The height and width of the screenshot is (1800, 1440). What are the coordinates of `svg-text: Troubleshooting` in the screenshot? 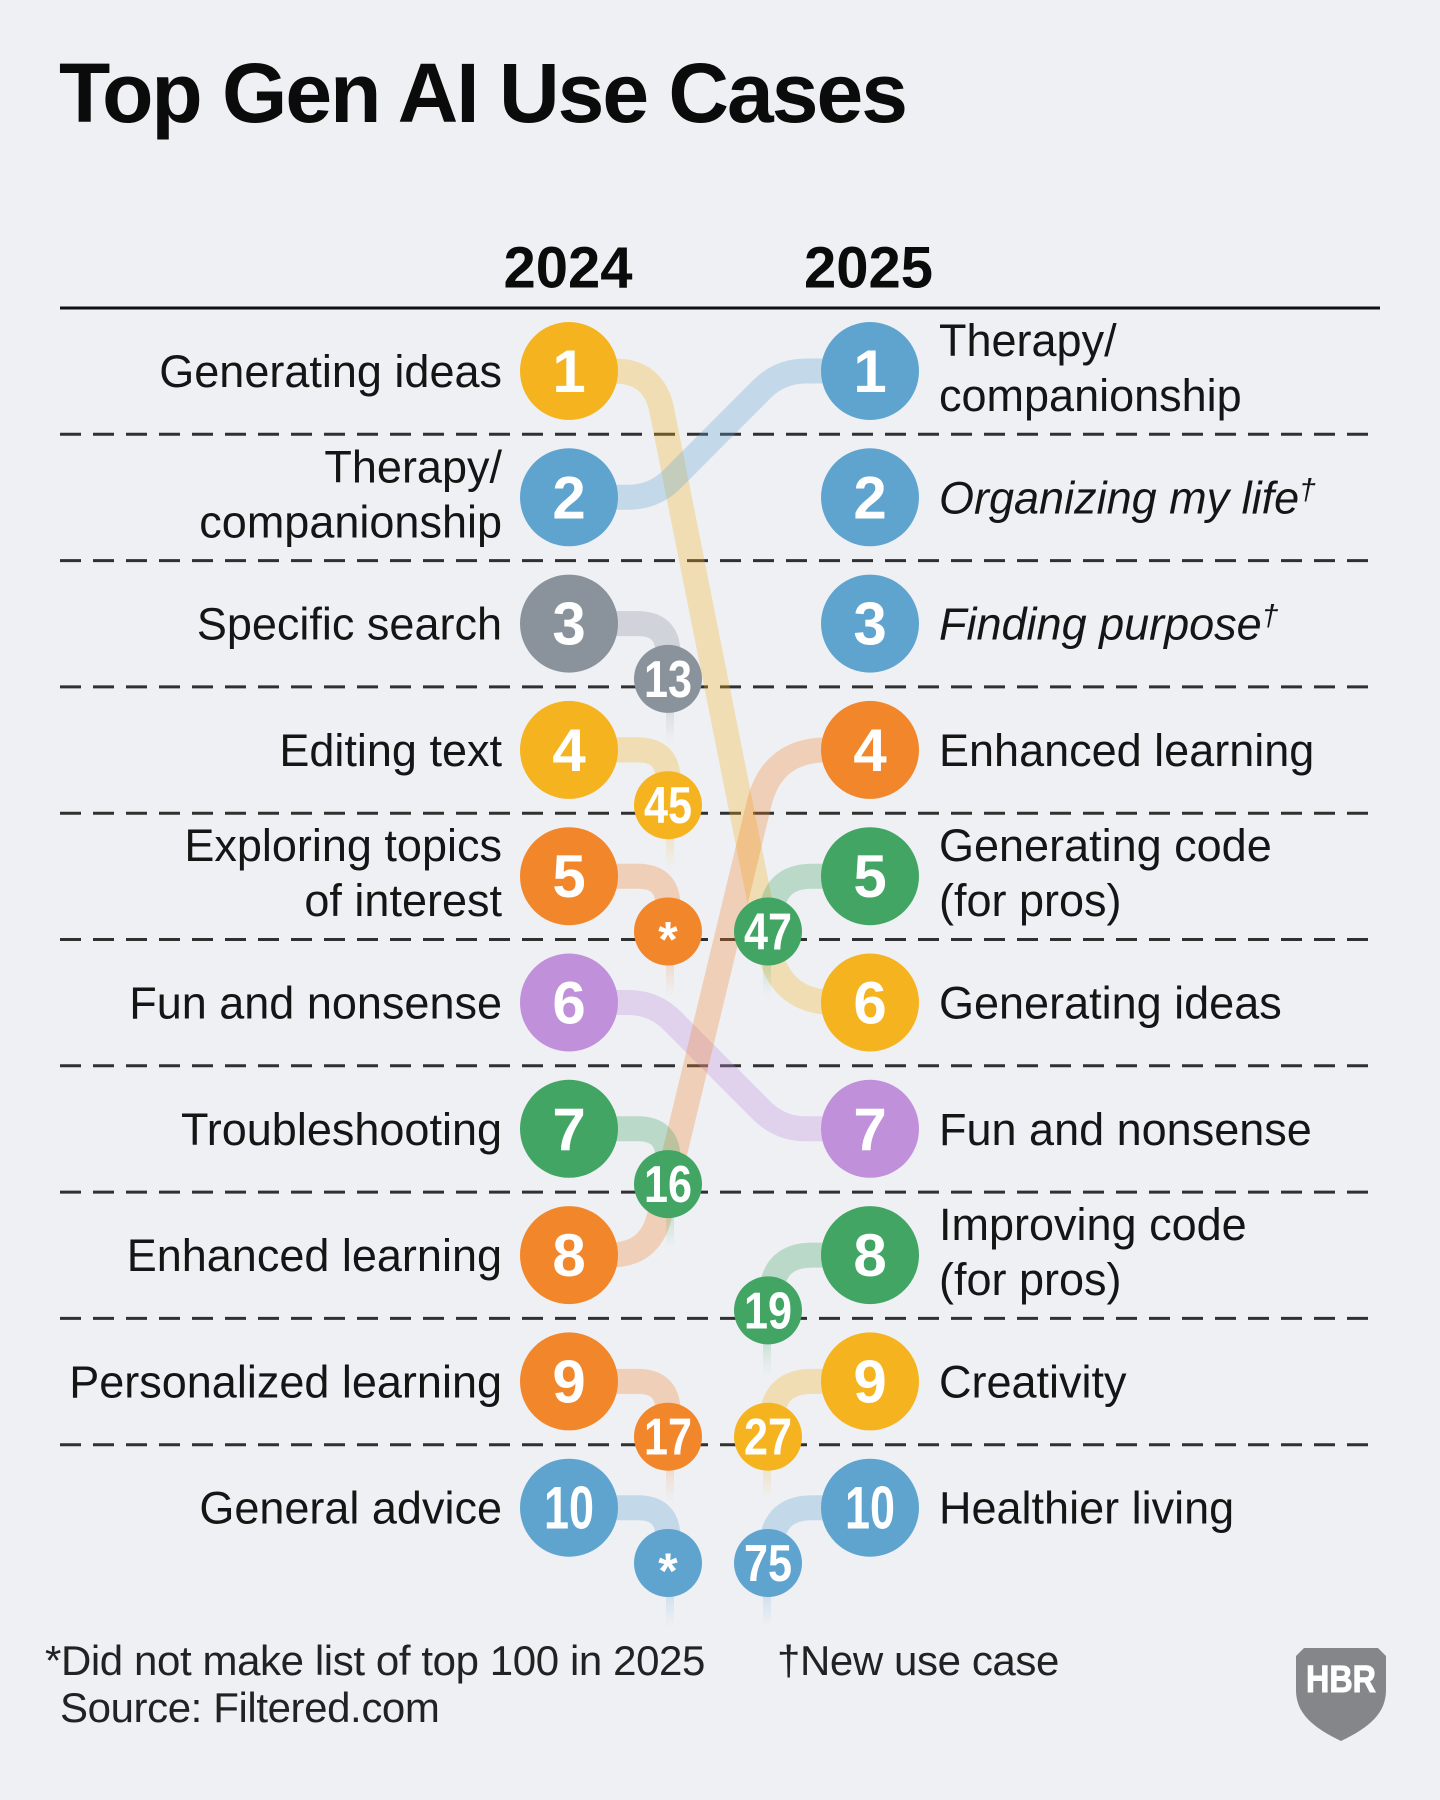 It's located at (341, 1129).